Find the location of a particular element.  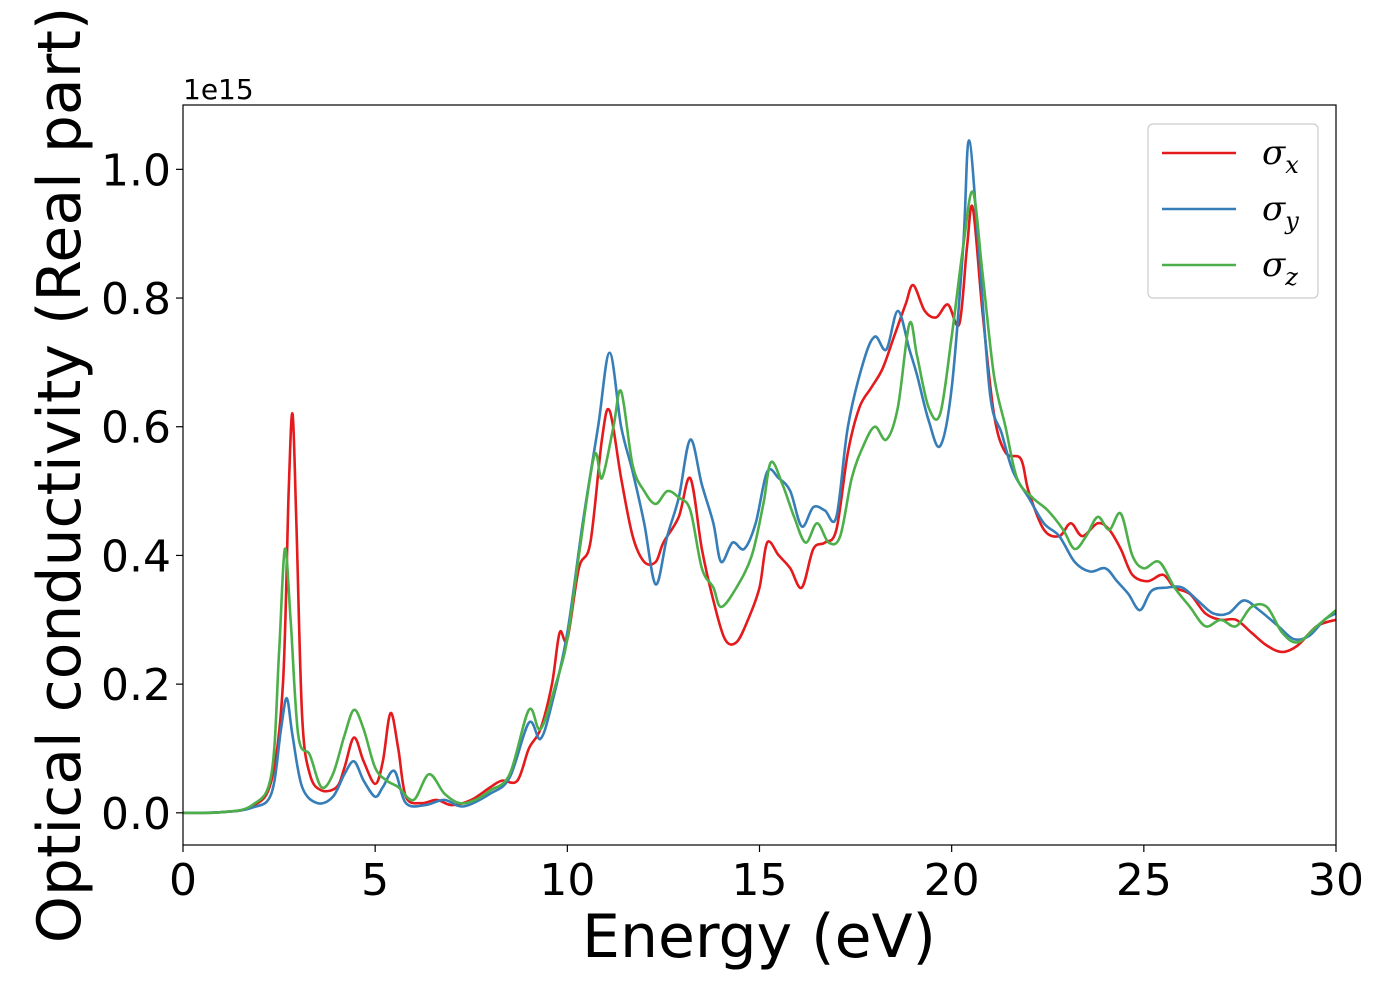

x-axis-title: Energy (eV) is located at coordinates (759, 937).